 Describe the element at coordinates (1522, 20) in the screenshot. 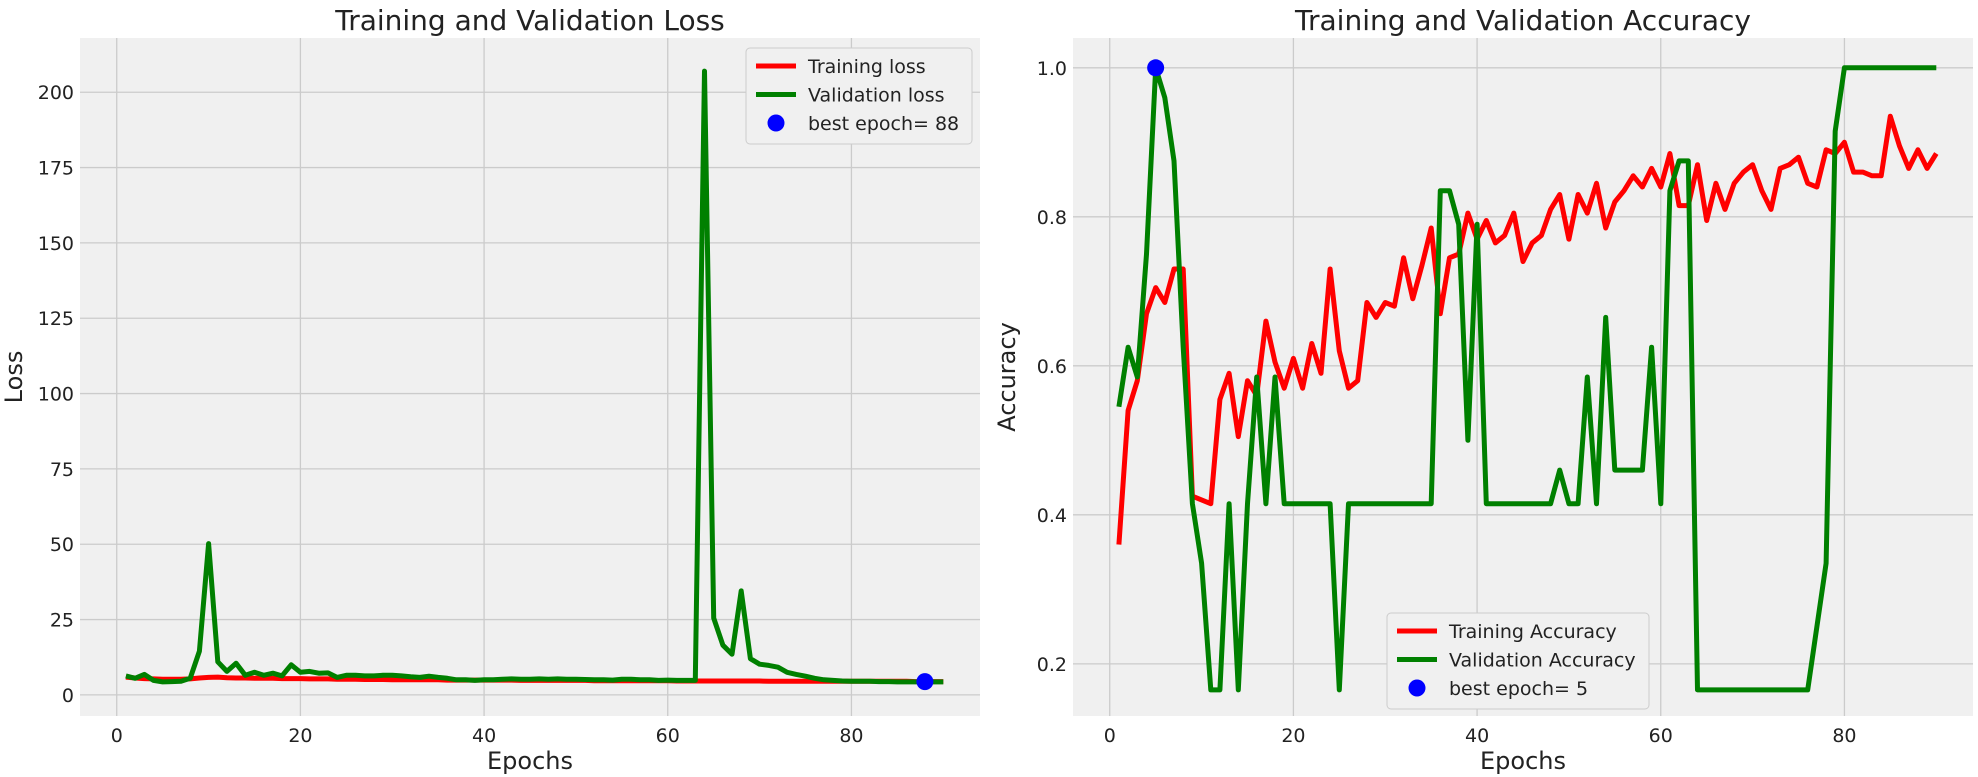

I see `chart-title: Training and Validation Accuracy` at that location.